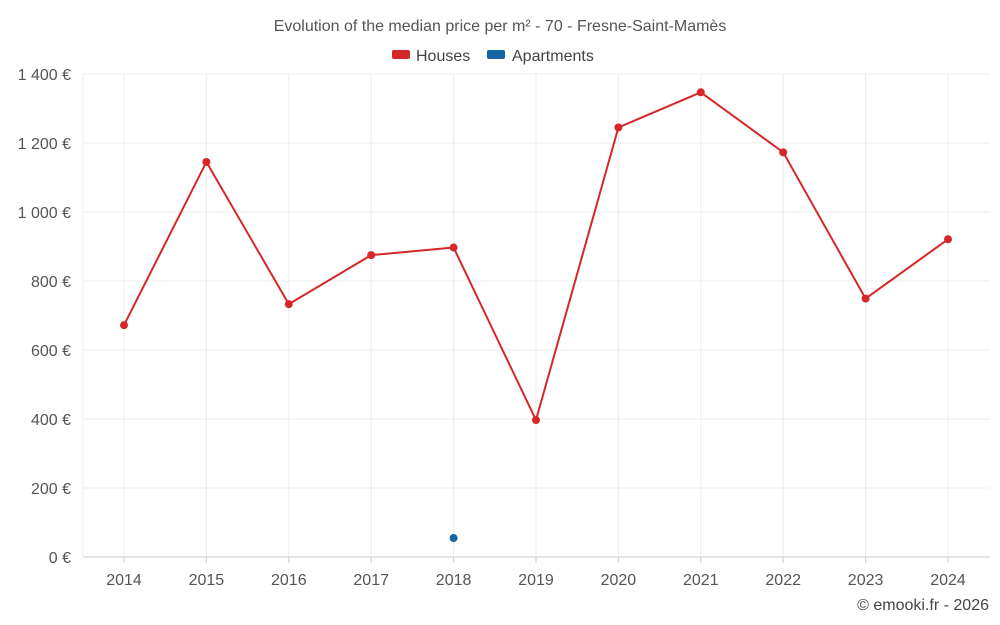 This screenshot has height=625, width=1000. Describe the element at coordinates (371, 580) in the screenshot. I see `x-tick-label: 2017` at that location.